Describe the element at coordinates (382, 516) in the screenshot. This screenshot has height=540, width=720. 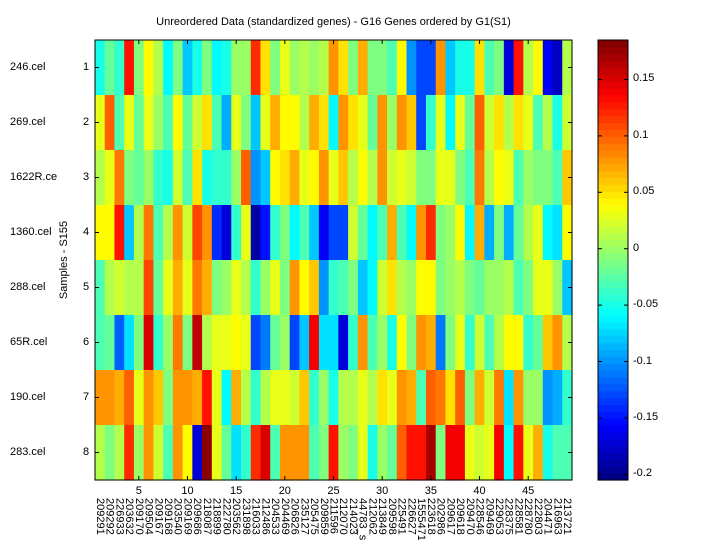
I see `column-label: 213849` at that location.